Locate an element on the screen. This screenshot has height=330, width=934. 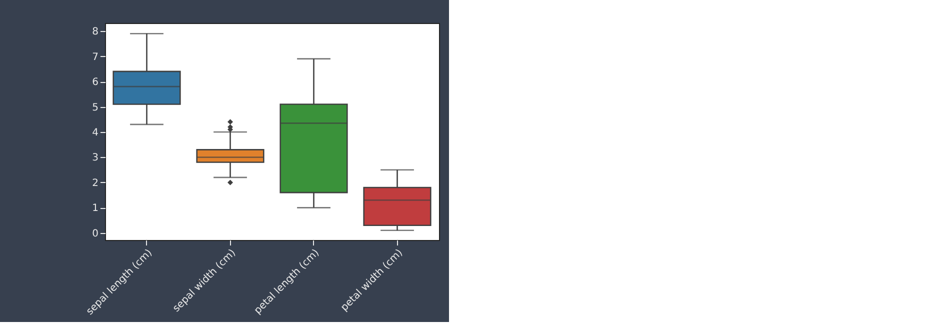
y-tick-label: 1 is located at coordinates (95, 208).